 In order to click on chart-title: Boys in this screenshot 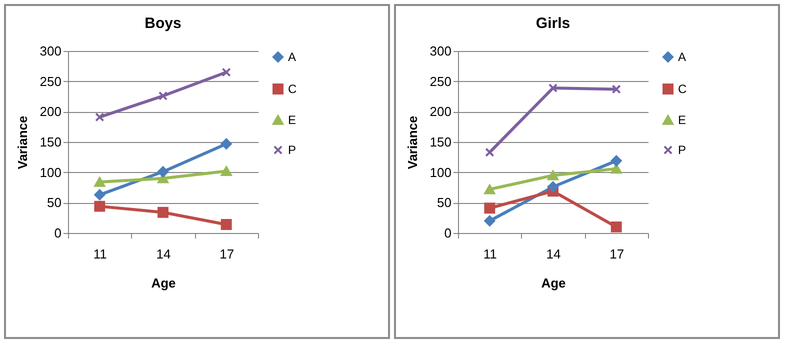, I will do `click(163, 23)`.